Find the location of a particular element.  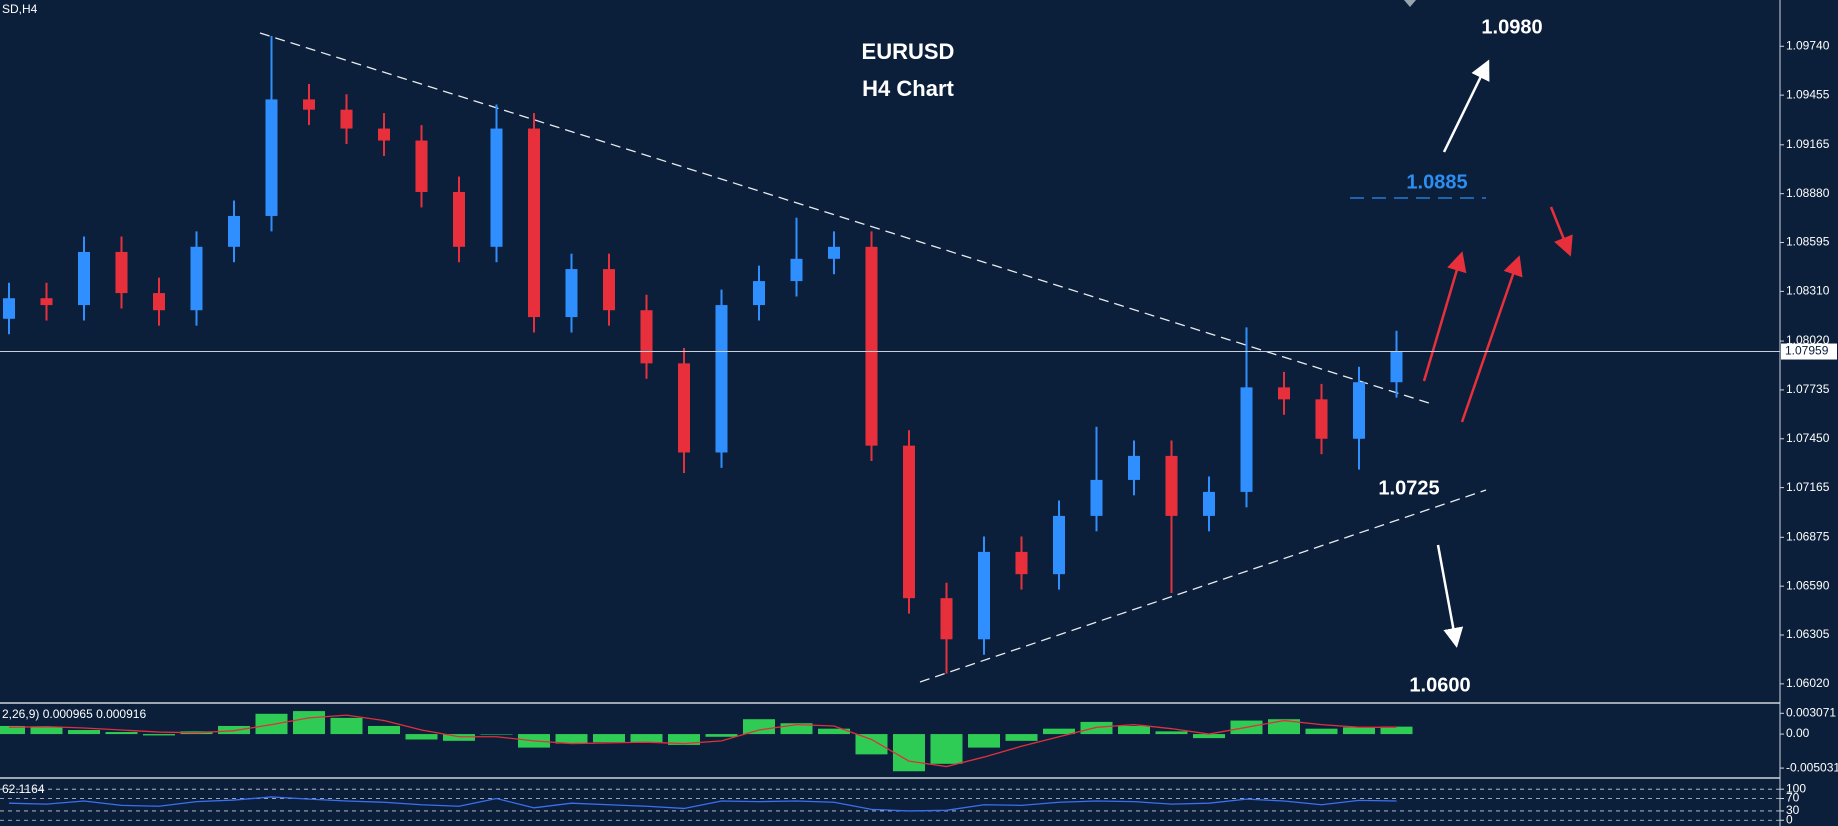

macd-label: 2,26,9) 0.000965 0.000916 is located at coordinates (74, 714).